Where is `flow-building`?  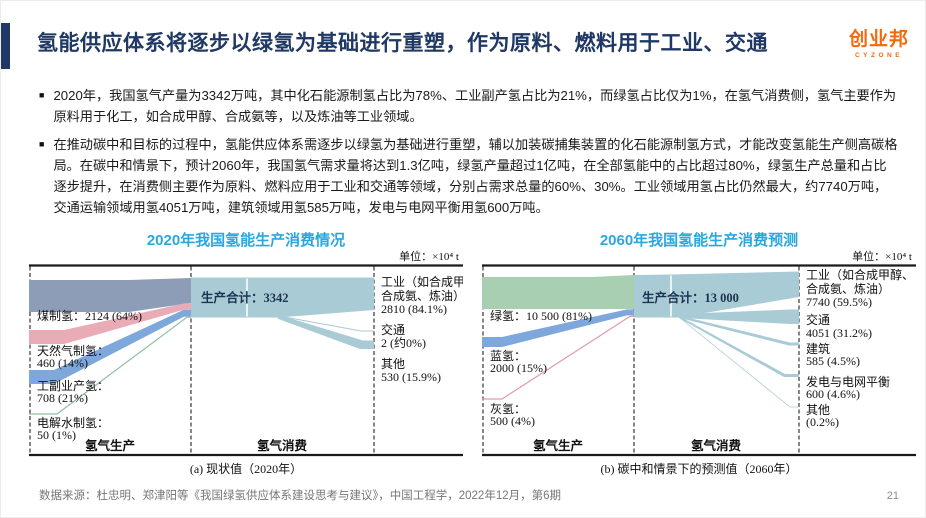 flow-building is located at coordinates (738, 330).